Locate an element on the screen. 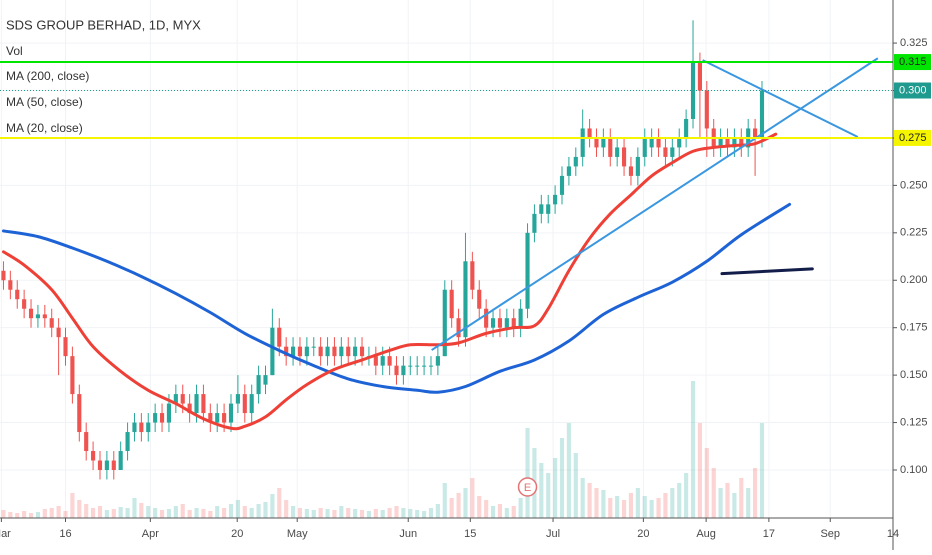 This screenshot has width=932, height=555. legend-entry: MA (50, close) is located at coordinates (44, 102).